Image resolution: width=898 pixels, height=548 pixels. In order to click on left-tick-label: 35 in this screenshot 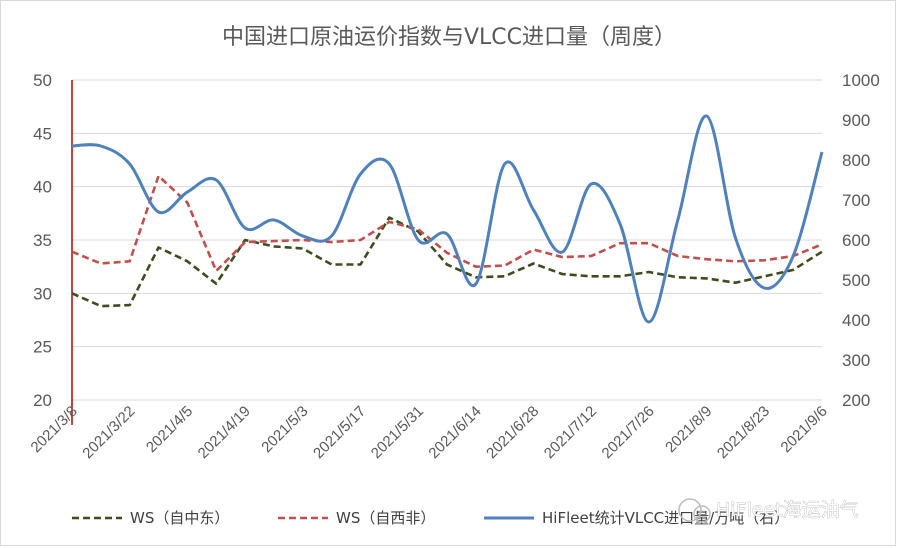, I will do `click(42, 240)`.